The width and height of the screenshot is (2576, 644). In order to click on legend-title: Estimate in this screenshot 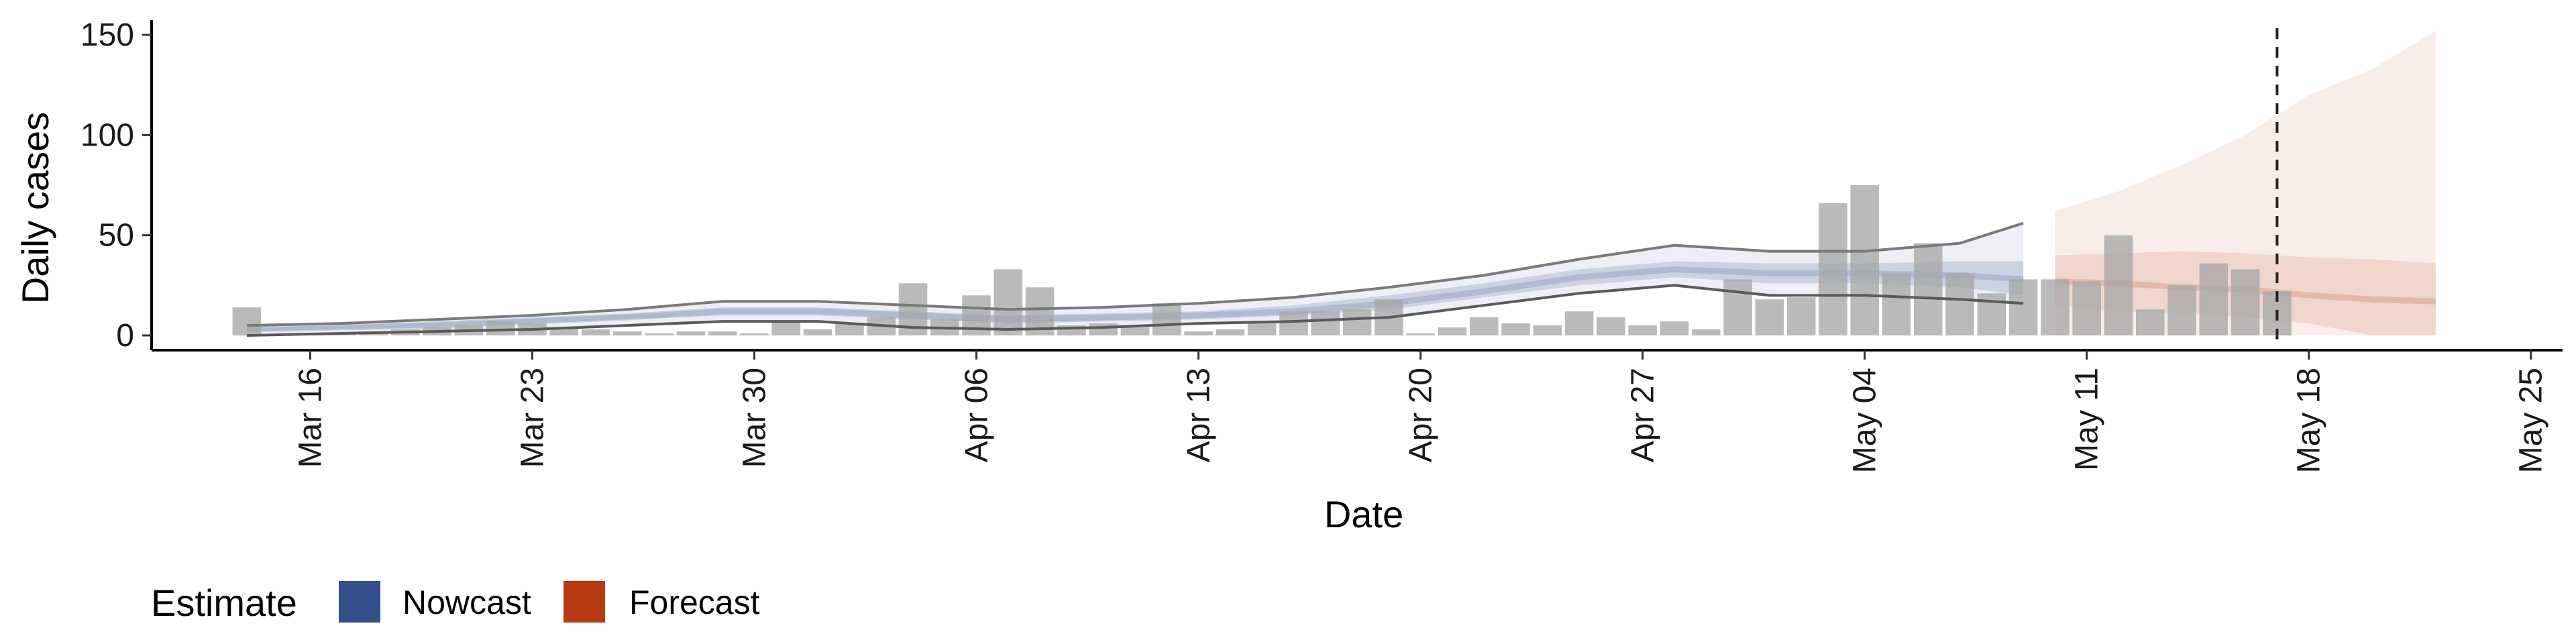, I will do `click(224, 603)`.